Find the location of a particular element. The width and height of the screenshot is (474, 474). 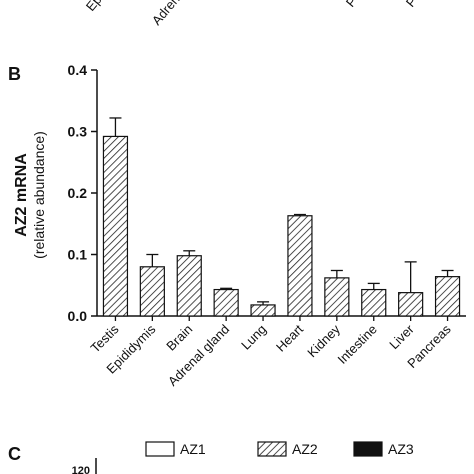

x-tick-label: Heart is located at coordinates (289, 337).